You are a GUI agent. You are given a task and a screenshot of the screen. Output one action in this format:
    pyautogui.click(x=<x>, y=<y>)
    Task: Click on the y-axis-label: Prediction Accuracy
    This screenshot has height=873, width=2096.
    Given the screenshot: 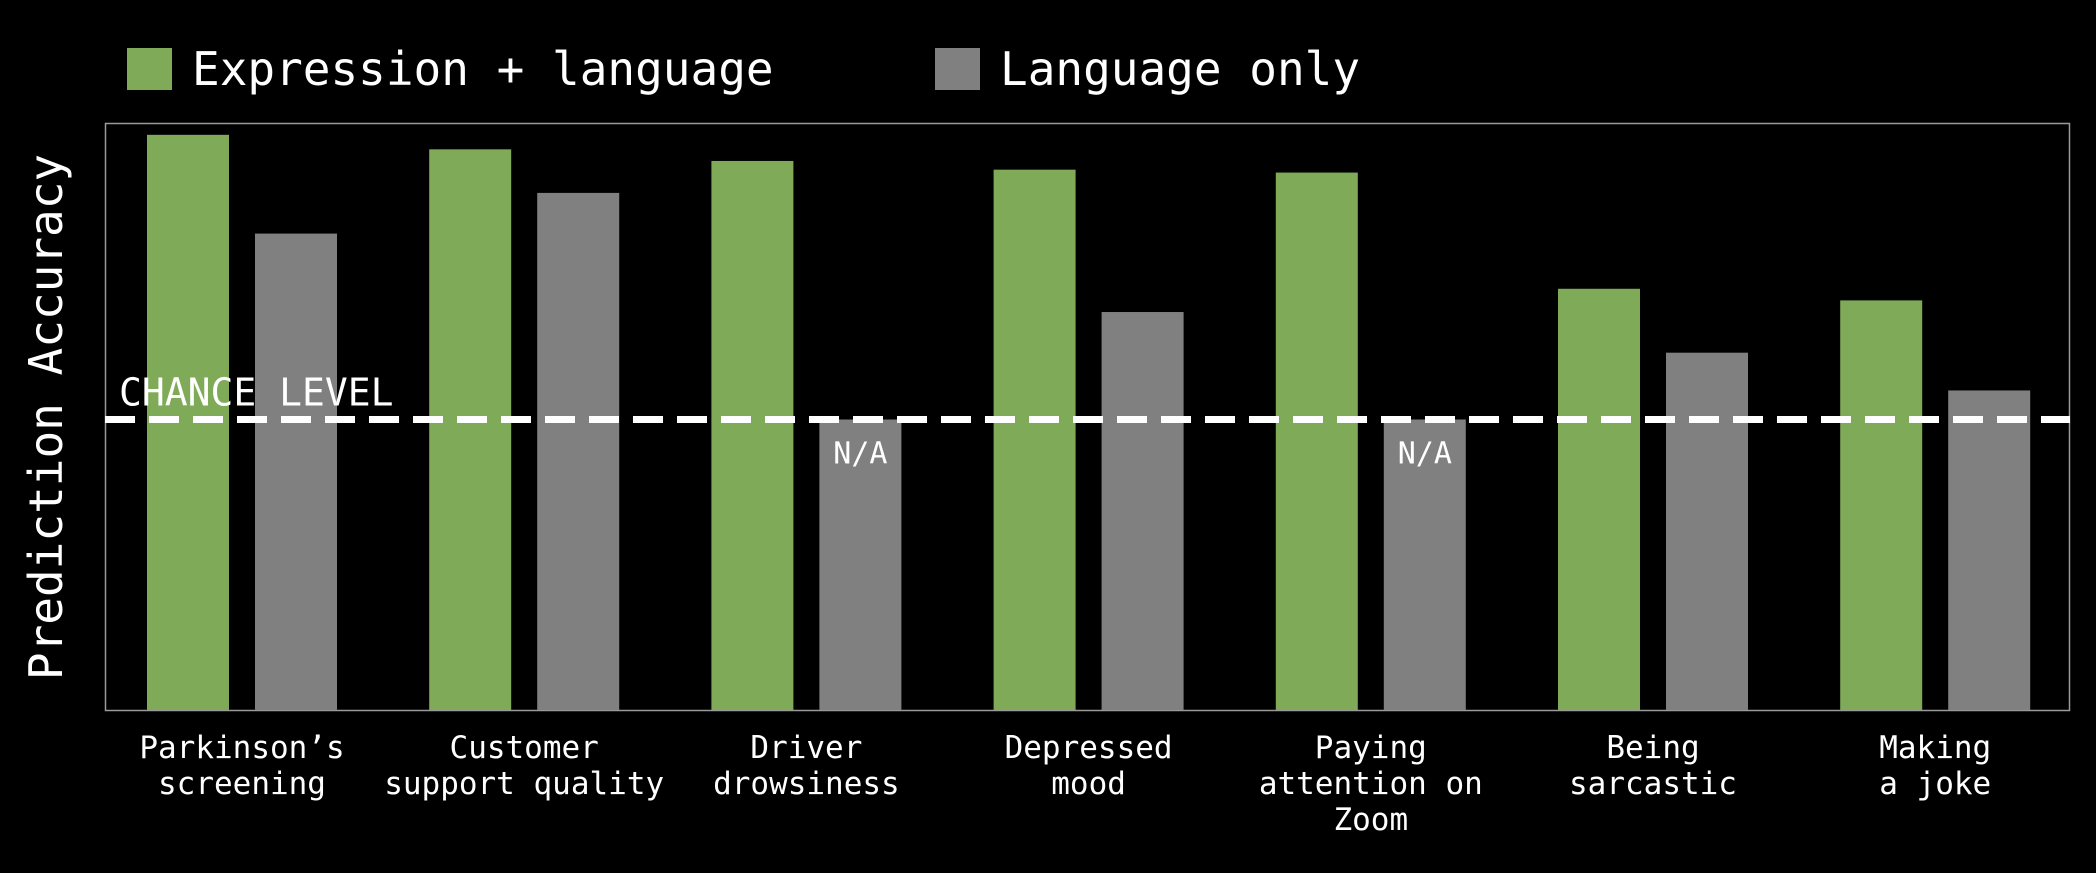 What is the action you would take?
    pyautogui.click(x=46, y=417)
    